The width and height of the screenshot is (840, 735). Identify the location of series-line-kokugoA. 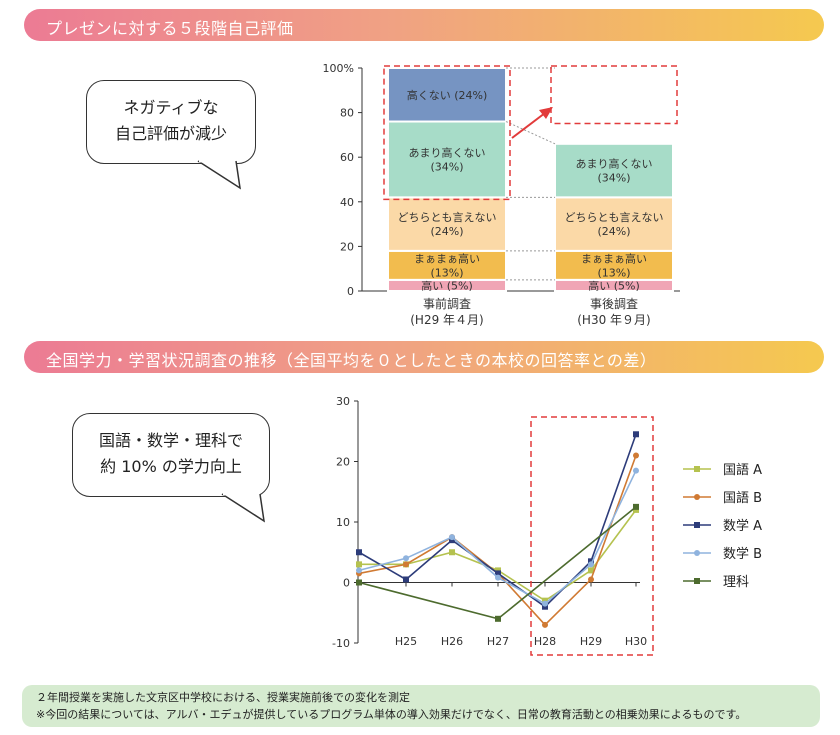
(498, 555).